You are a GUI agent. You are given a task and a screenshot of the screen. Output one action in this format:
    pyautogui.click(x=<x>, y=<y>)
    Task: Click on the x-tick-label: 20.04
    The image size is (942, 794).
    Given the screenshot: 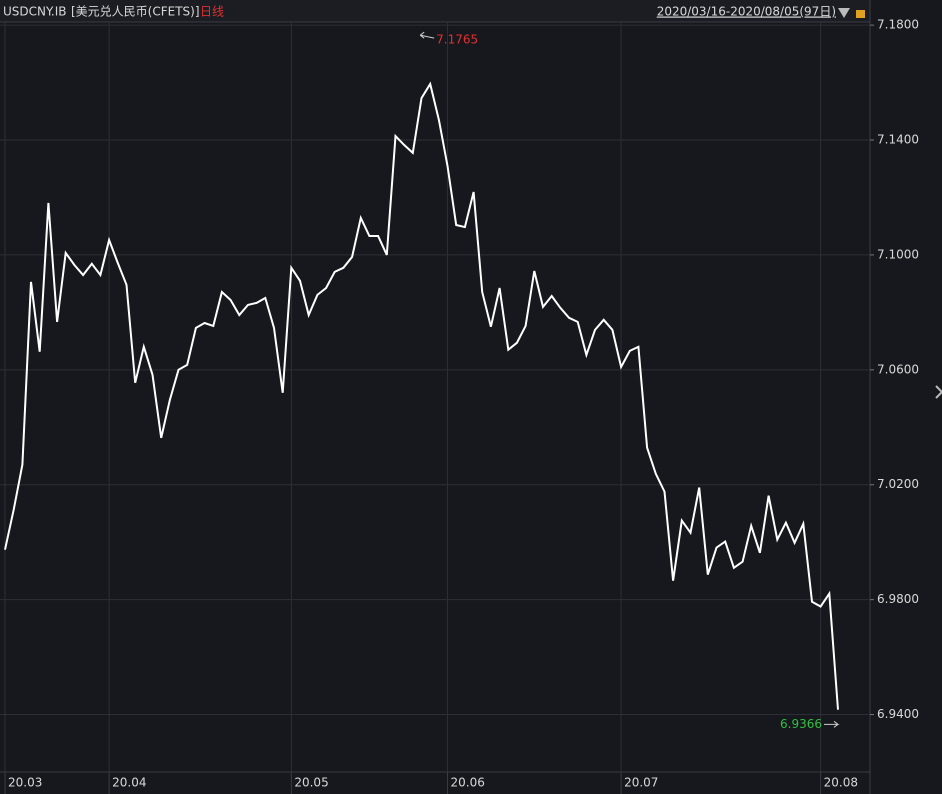 What is the action you would take?
    pyautogui.click(x=129, y=783)
    